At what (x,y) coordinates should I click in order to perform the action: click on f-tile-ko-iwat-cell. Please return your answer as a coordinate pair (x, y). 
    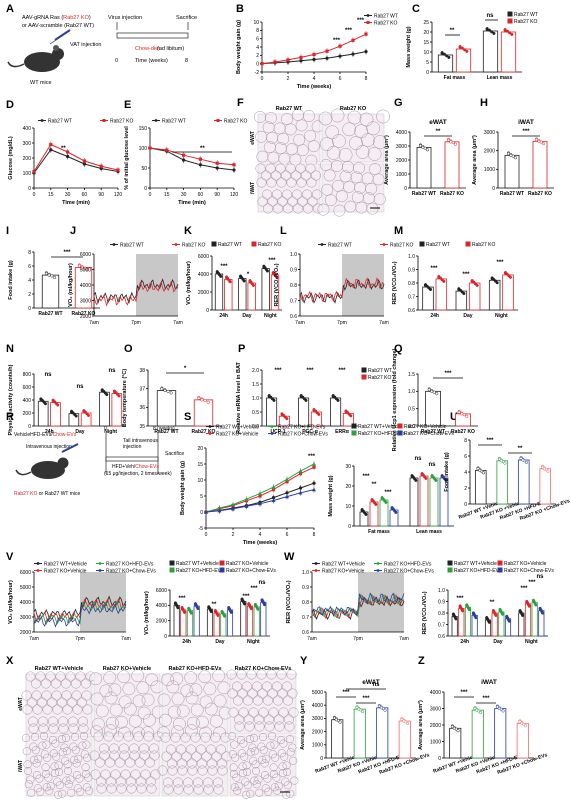
    Looking at the image, I should click on (372, 208).